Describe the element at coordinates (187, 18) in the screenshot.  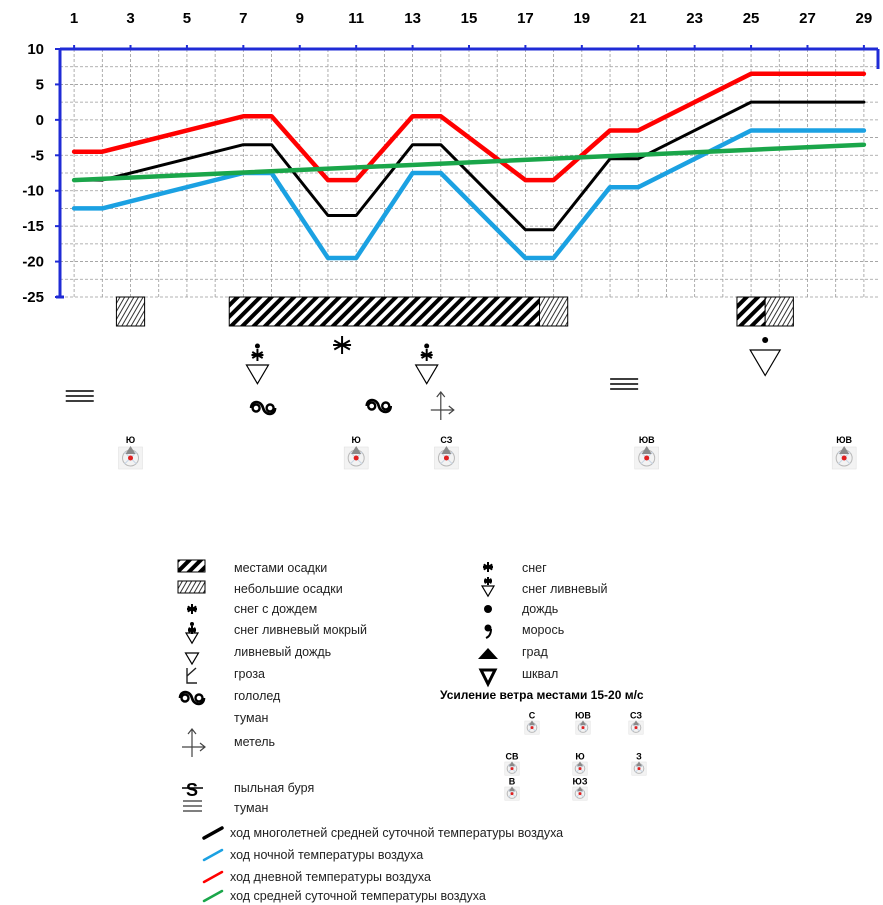
I see `x-tick-label: 5` at that location.